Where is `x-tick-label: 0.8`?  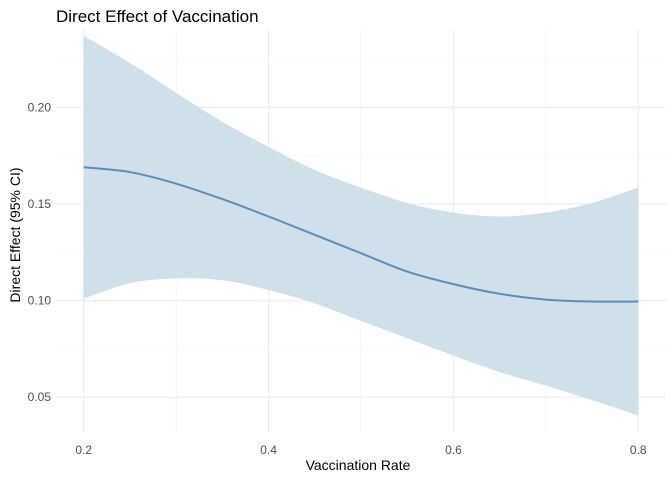
x-tick-label: 0.8 is located at coordinates (638, 450).